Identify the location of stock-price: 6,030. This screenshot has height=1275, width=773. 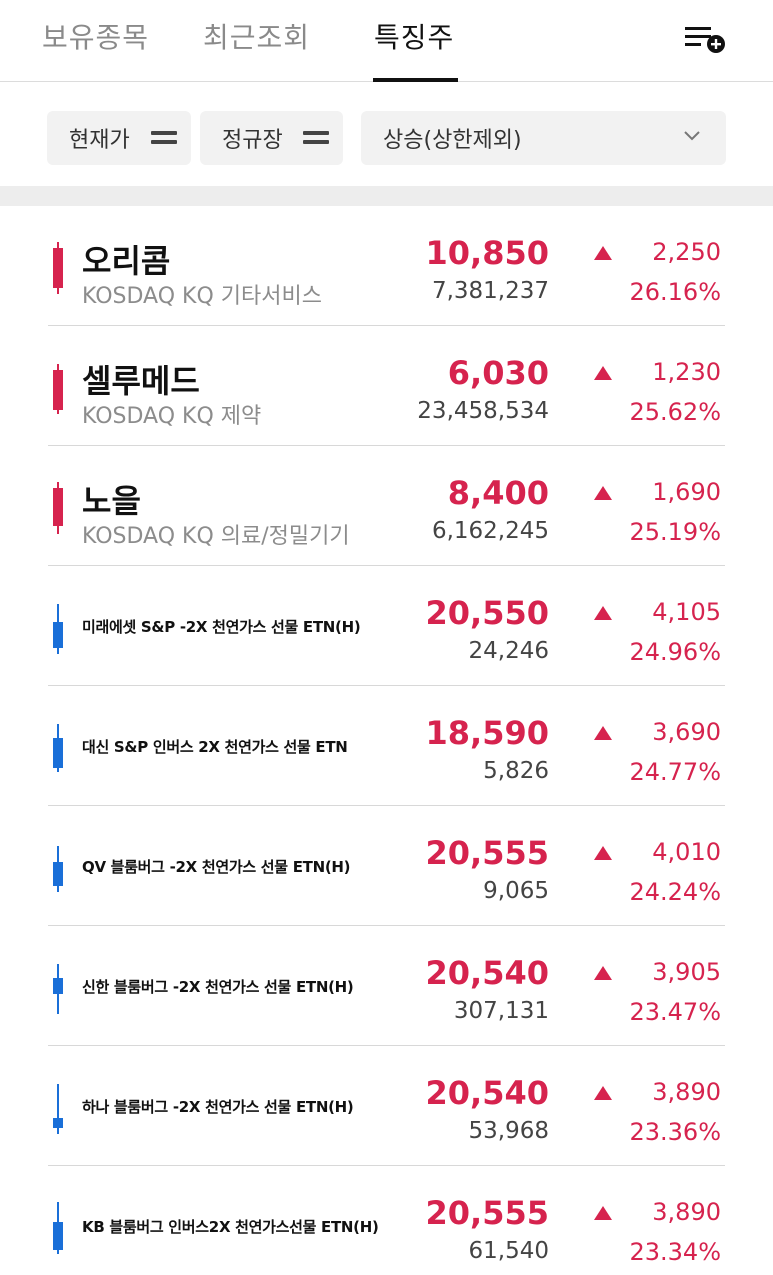
(498, 373).